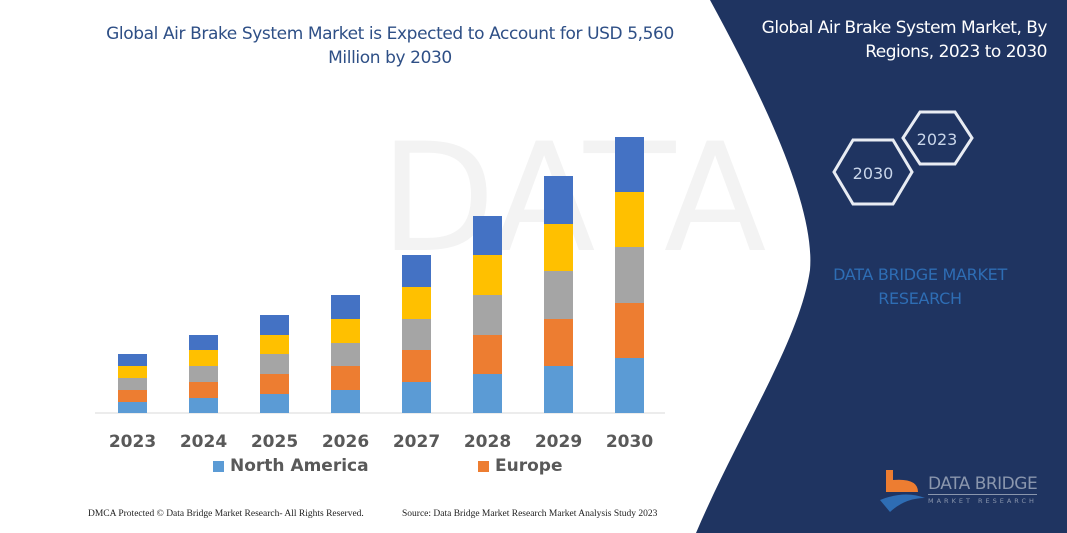  I want to click on hexagon-2023, so click(937, 138).